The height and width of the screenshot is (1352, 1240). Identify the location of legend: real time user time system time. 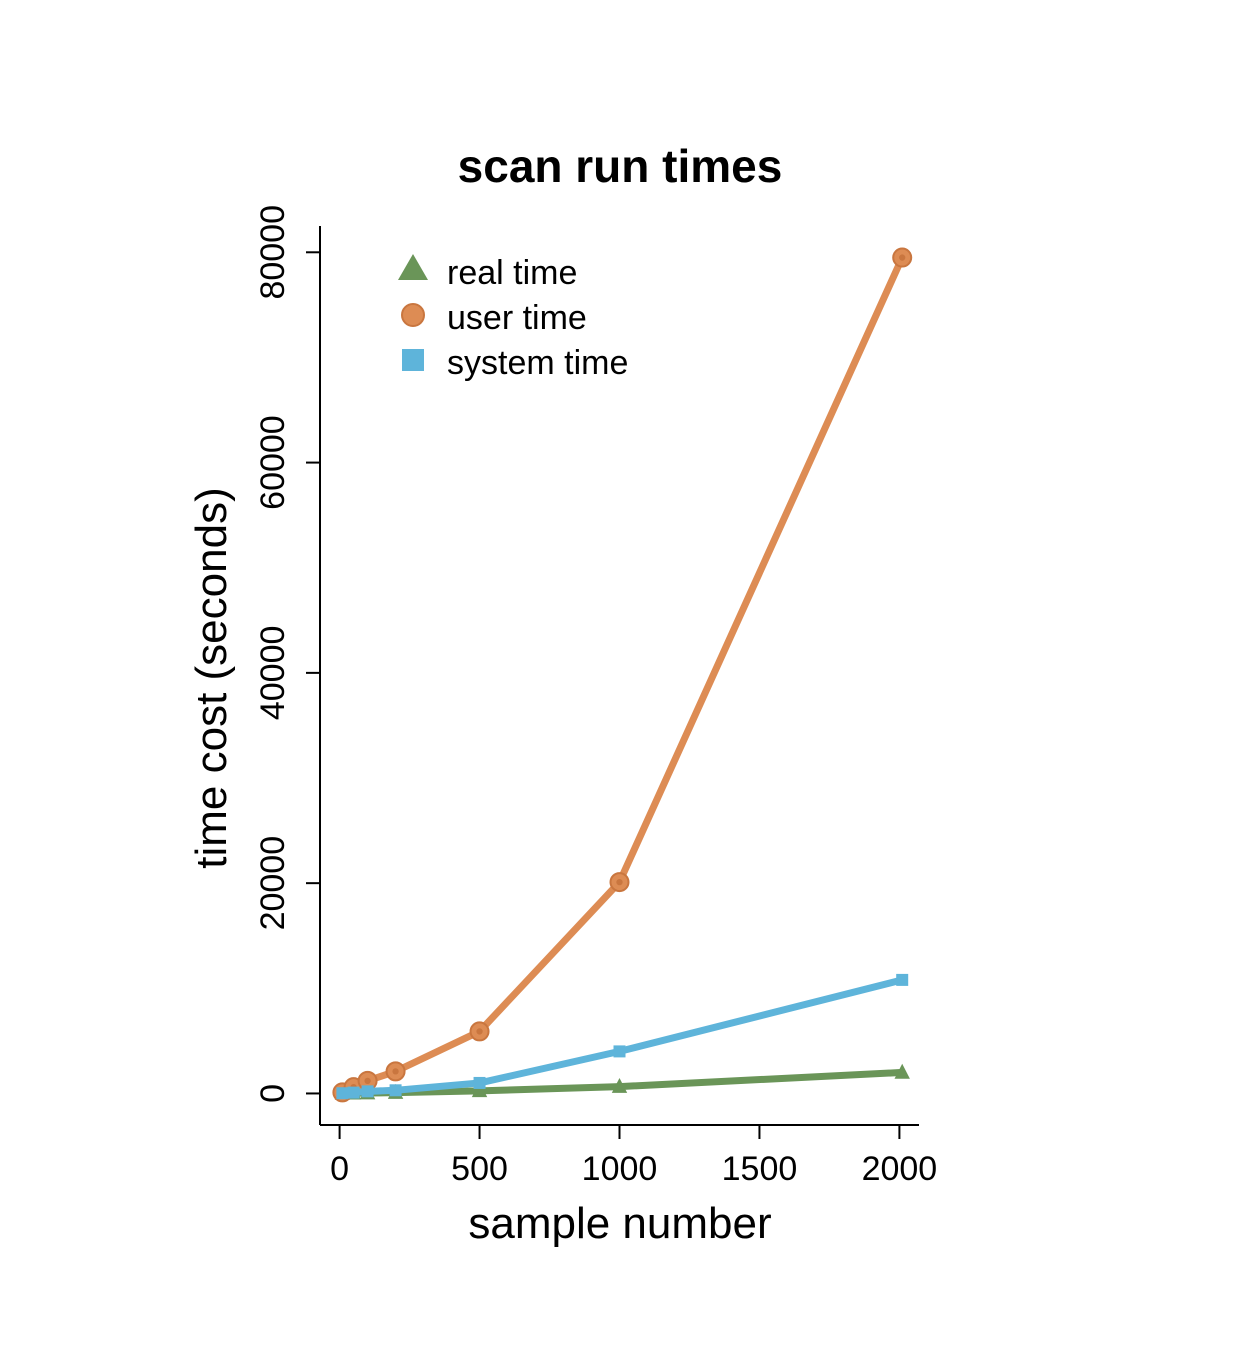
(513, 318).